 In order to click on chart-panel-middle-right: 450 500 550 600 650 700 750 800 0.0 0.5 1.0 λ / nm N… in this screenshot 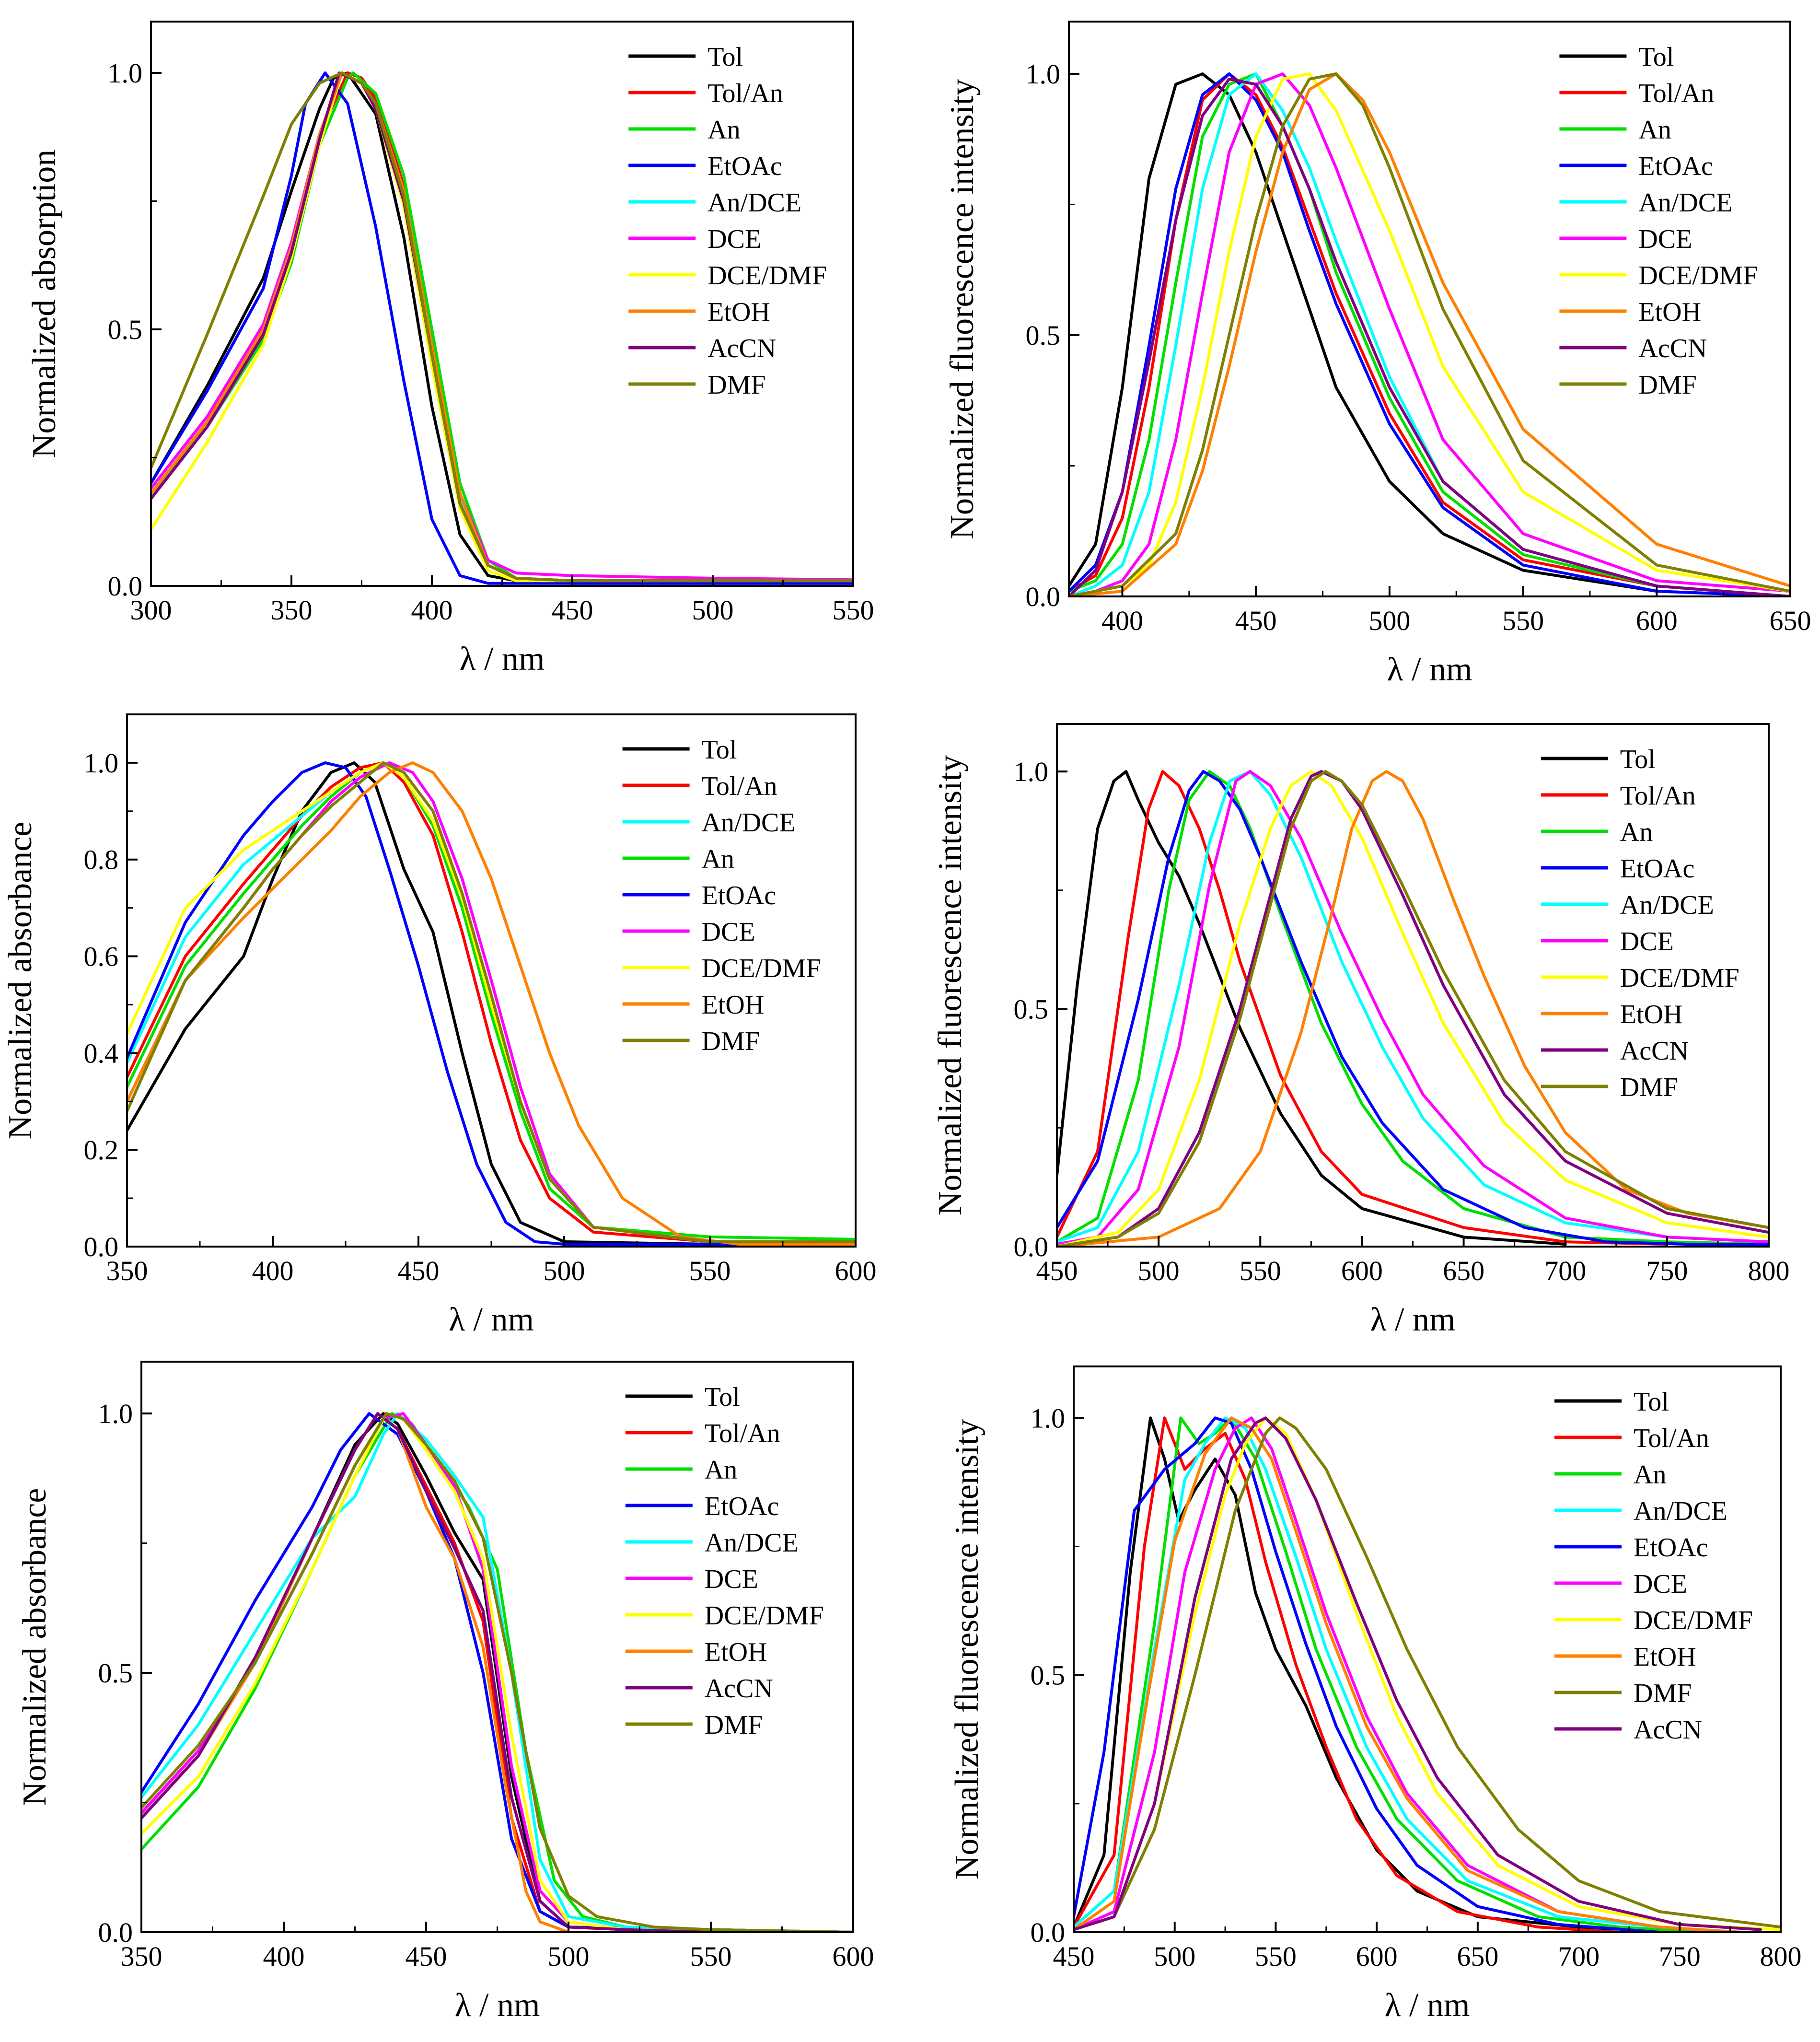, I will do `click(1361, 1031)`.